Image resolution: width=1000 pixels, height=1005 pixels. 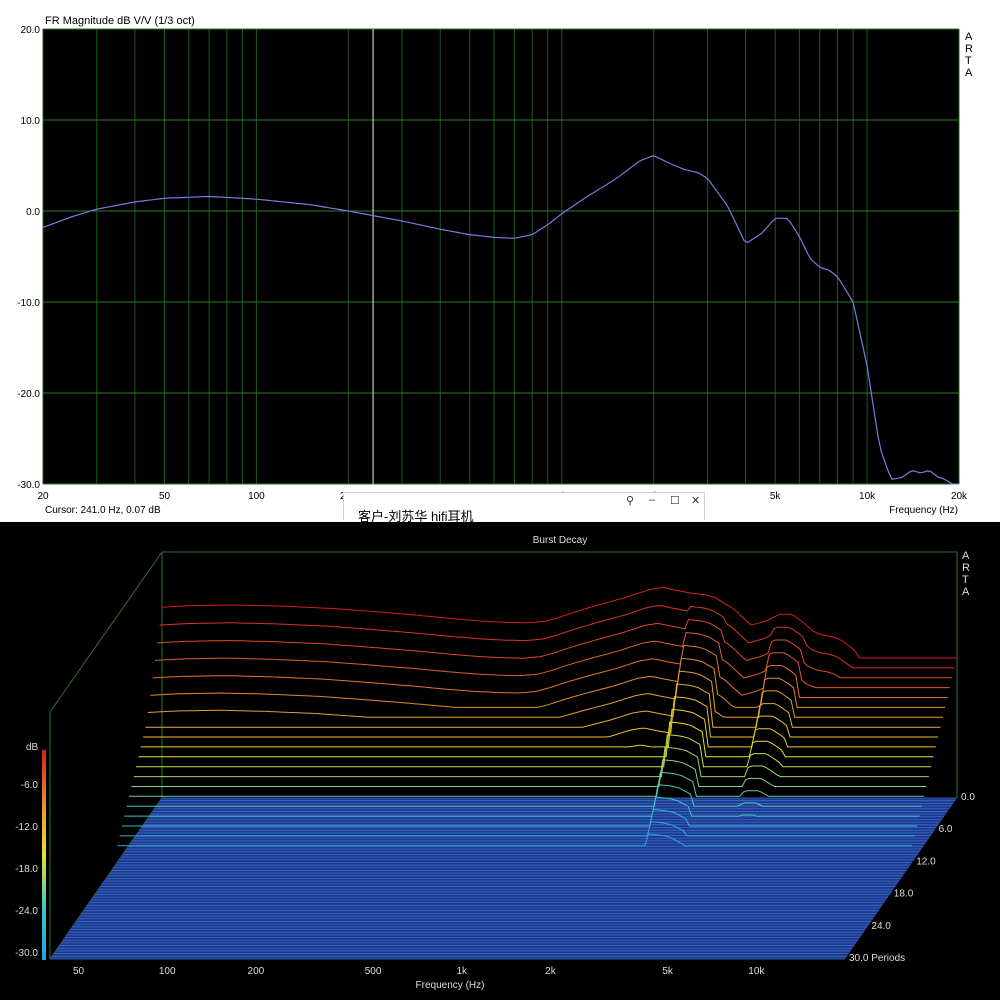 What do you see at coordinates (416, 516) in the screenshot?
I see `window-title: 客户-刘苏华 hifi耳机` at bounding box center [416, 516].